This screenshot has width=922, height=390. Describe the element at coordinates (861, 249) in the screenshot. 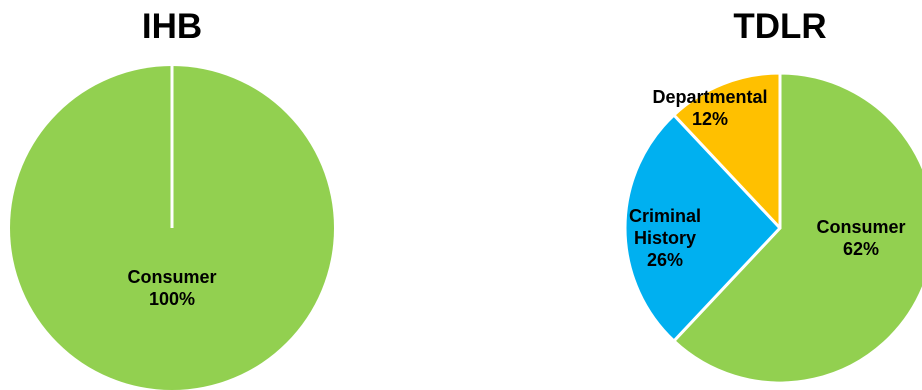

I see `tdlr-consumer-value-label: 62%` at that location.